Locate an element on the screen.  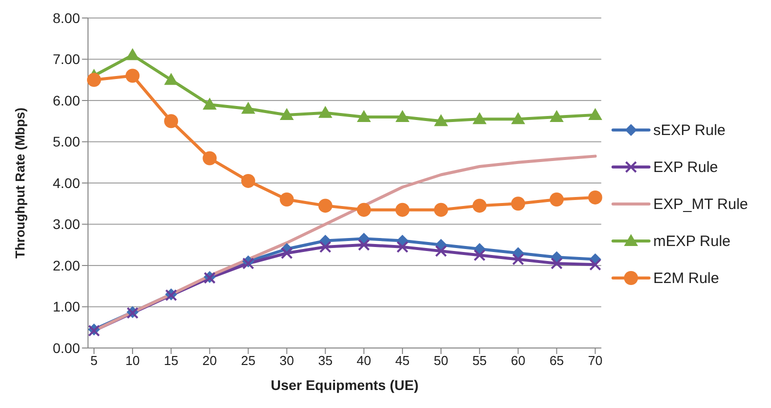
x-tick-label: 10 is located at coordinates (132, 360).